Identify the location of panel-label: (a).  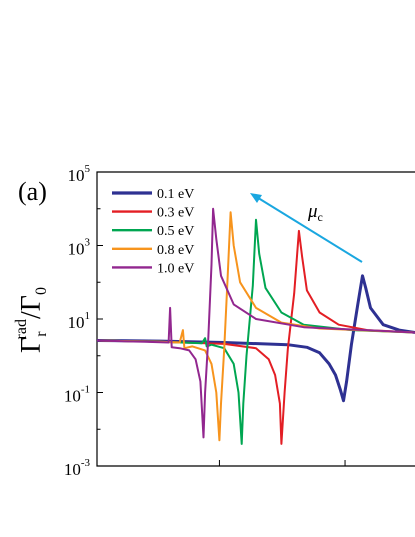
(32, 191).